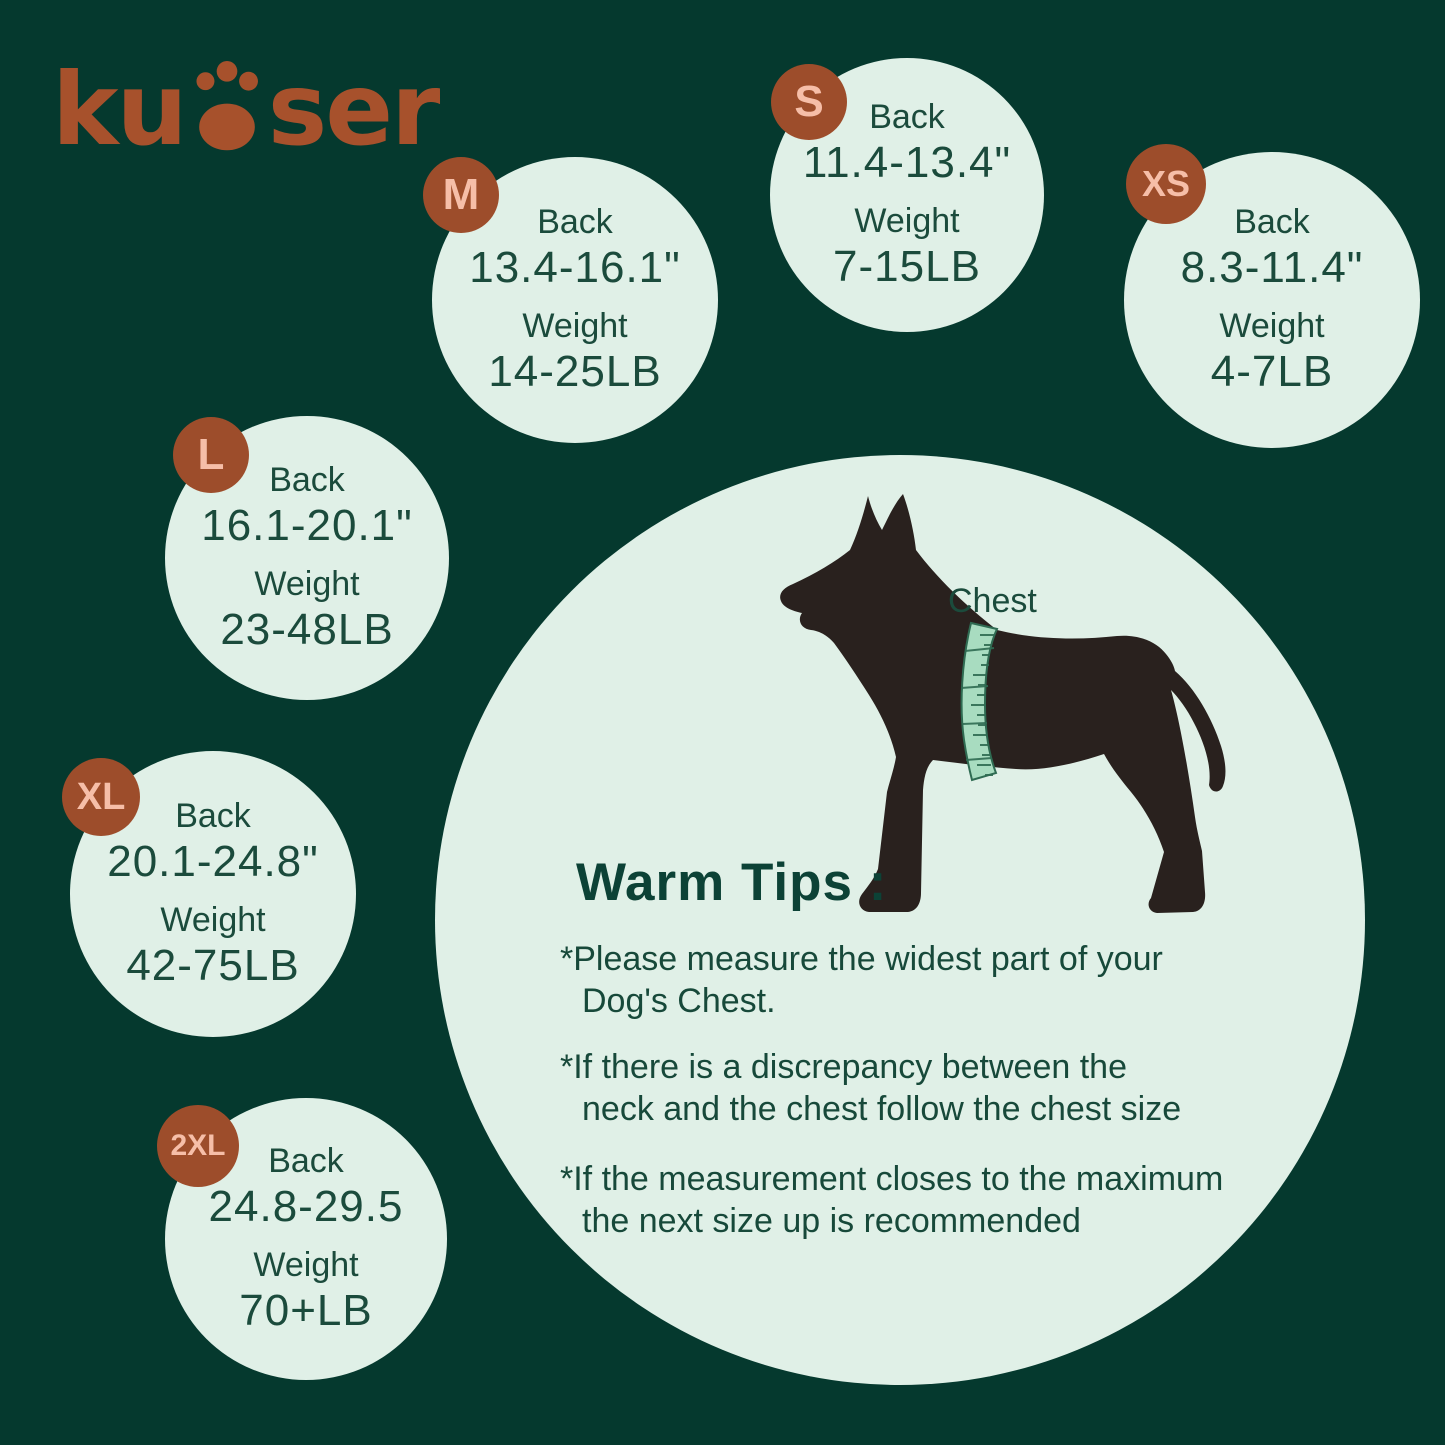  What do you see at coordinates (227, 105) in the screenshot?
I see `paw-icon` at bounding box center [227, 105].